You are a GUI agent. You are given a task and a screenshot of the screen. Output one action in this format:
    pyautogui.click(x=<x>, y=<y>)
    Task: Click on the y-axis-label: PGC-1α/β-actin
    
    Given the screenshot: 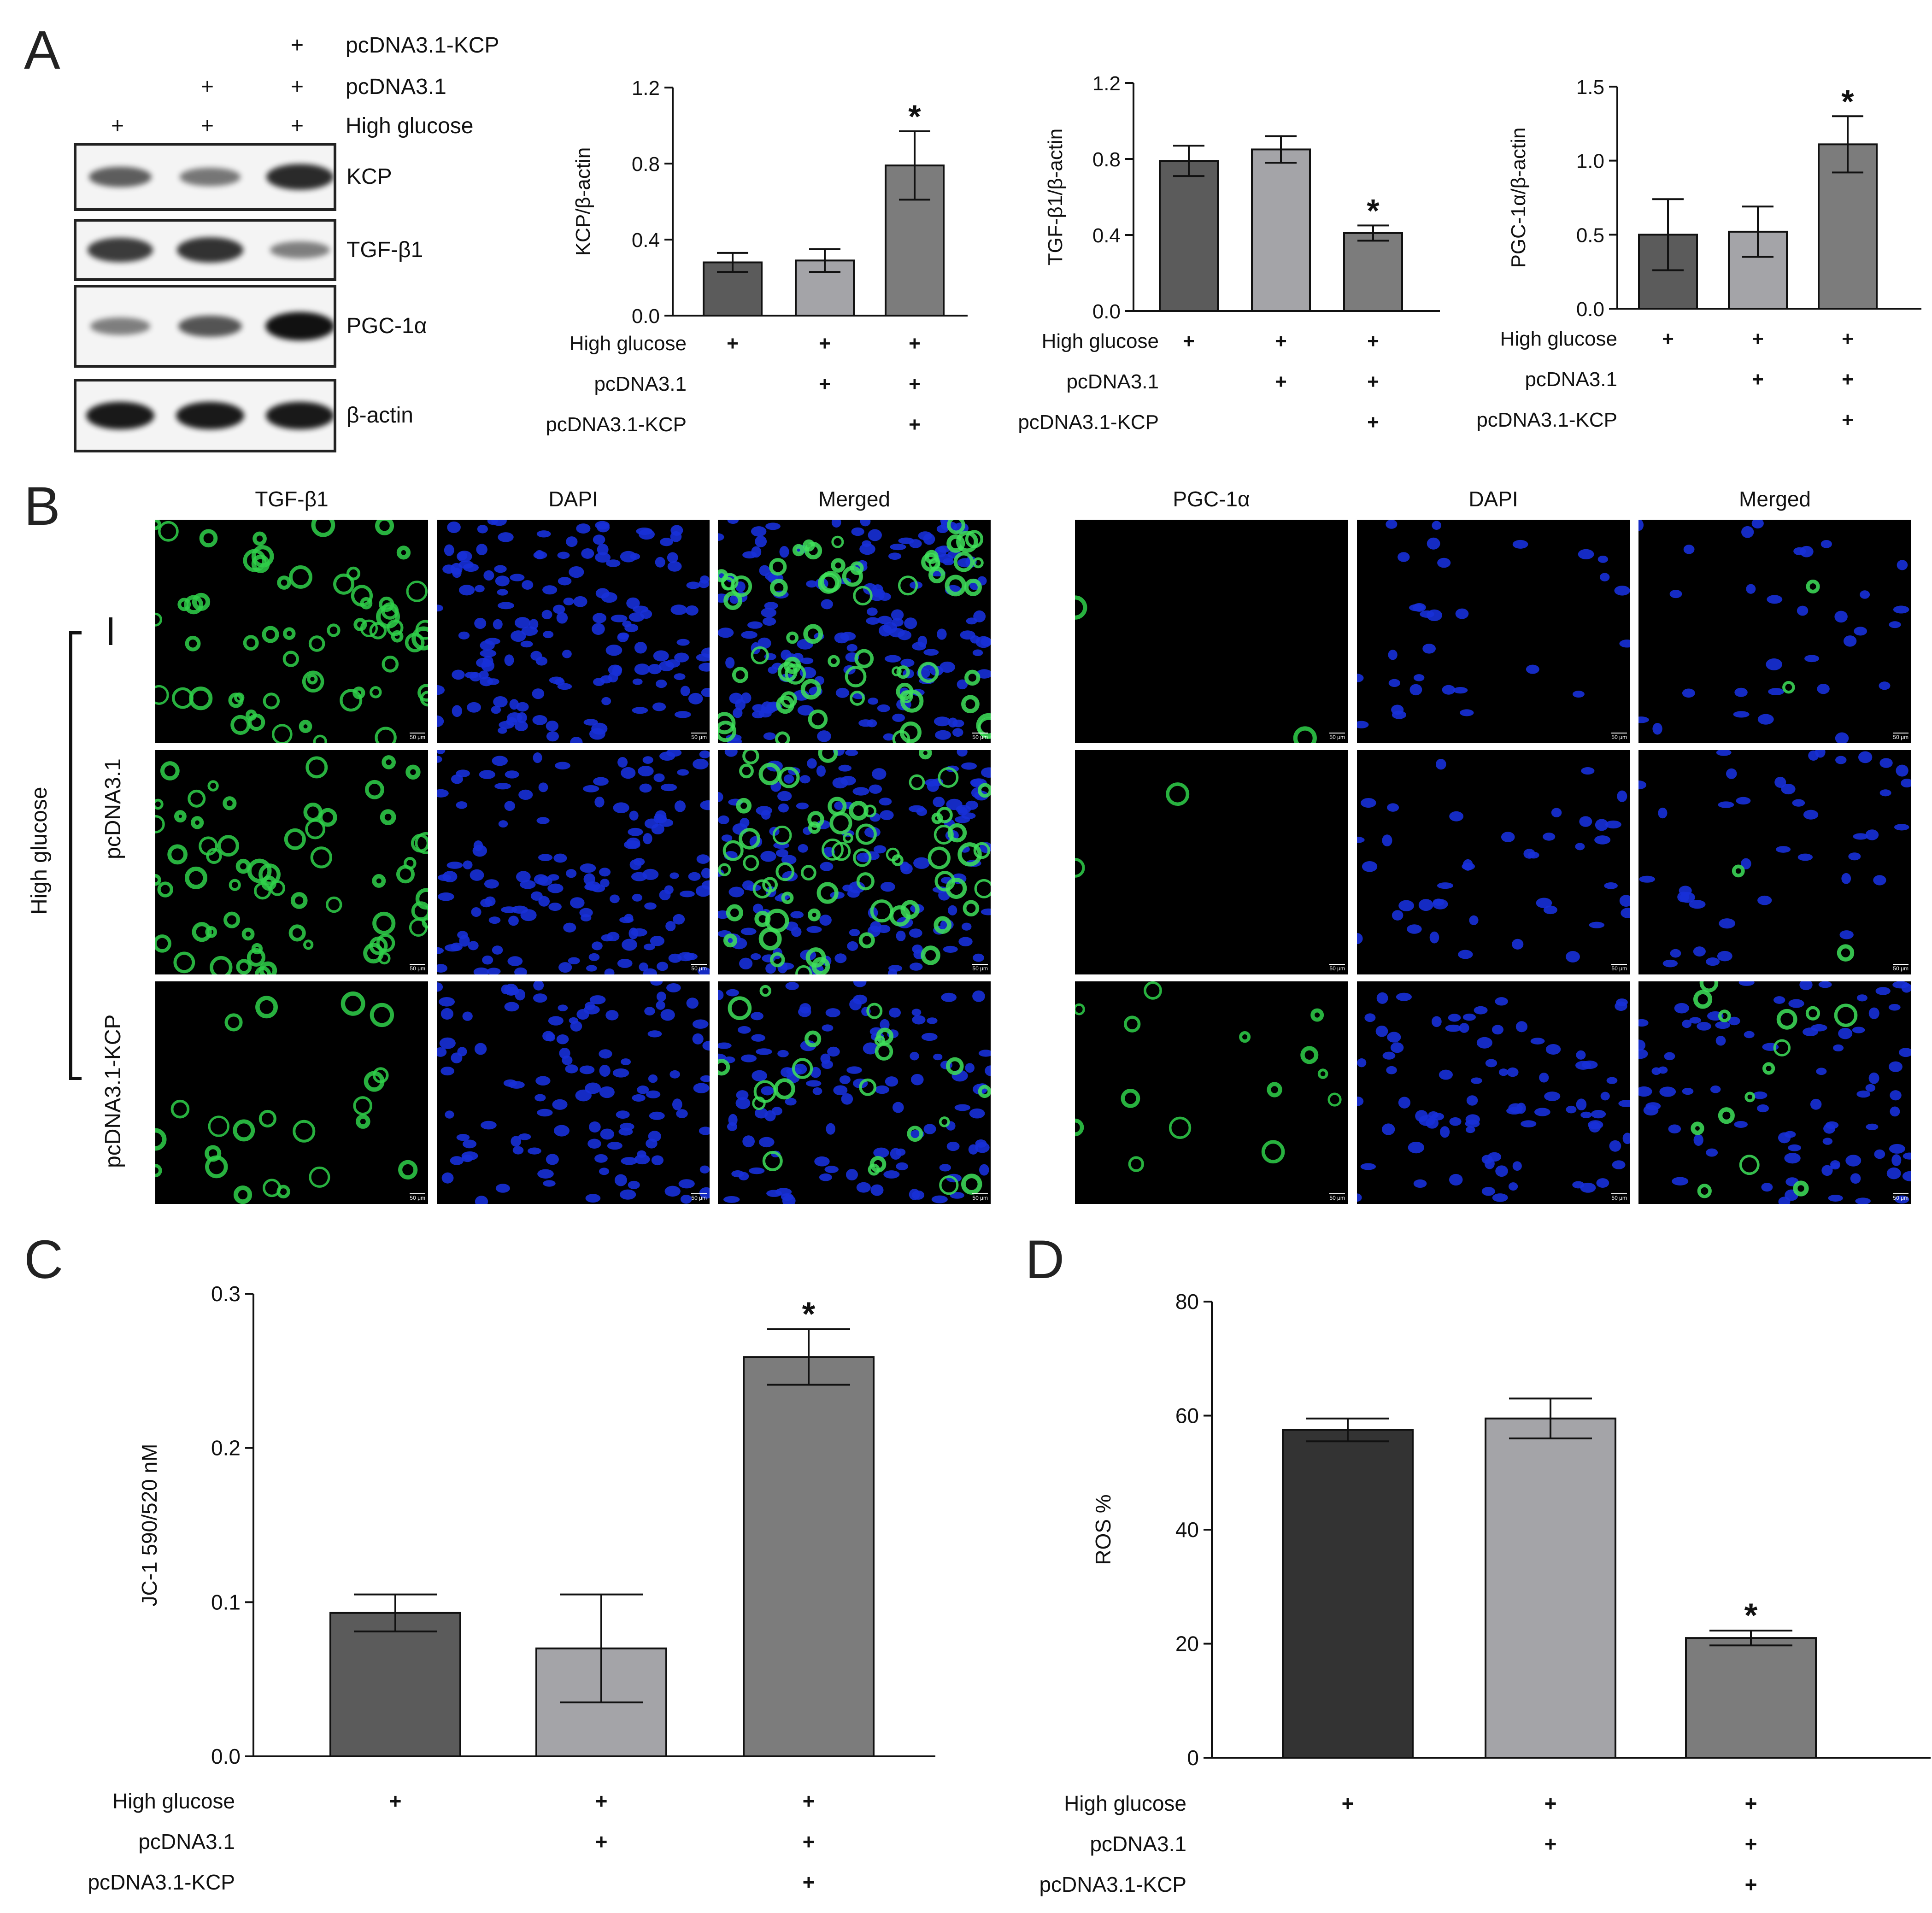 What is the action you would take?
    pyautogui.click(x=1518, y=197)
    